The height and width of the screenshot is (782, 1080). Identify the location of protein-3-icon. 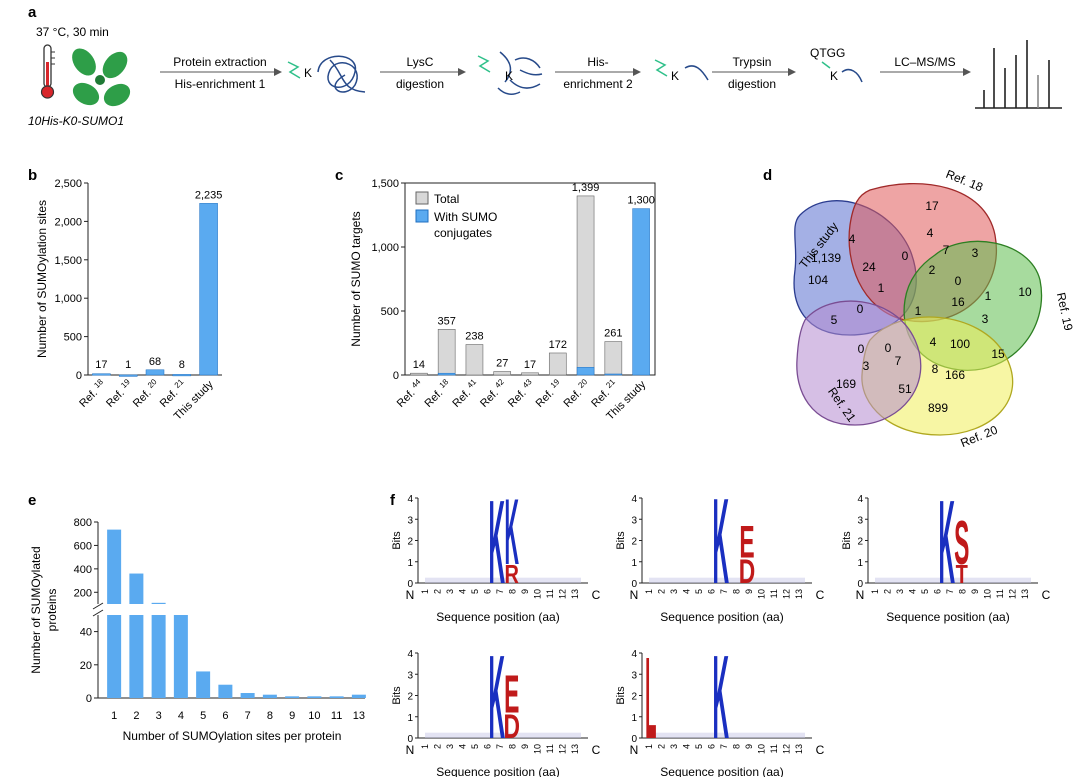
(681, 70).